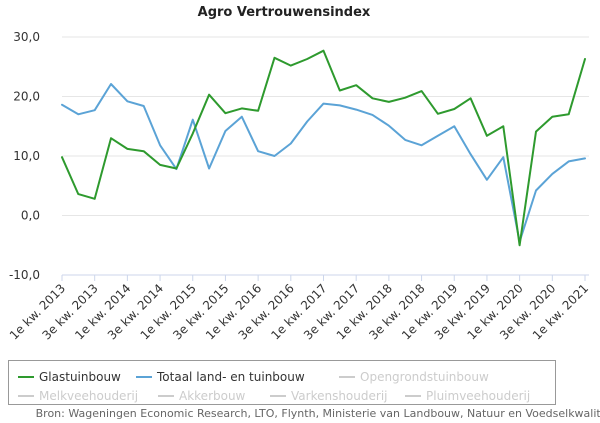 This screenshot has width=600, height=423. I want to click on legend-item-varkenshouderij: Varkenshouderij, so click(328, 396).